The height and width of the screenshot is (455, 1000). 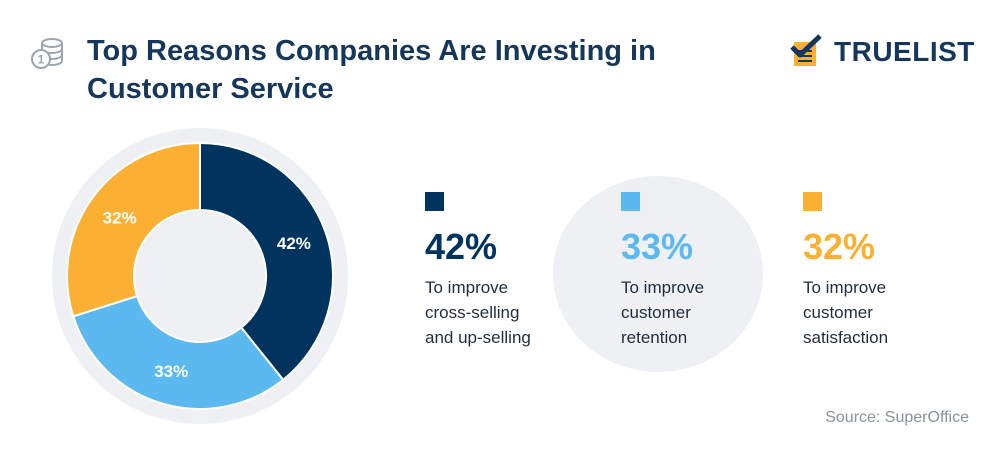 I want to click on brand: TRUELIST, so click(x=882, y=52).